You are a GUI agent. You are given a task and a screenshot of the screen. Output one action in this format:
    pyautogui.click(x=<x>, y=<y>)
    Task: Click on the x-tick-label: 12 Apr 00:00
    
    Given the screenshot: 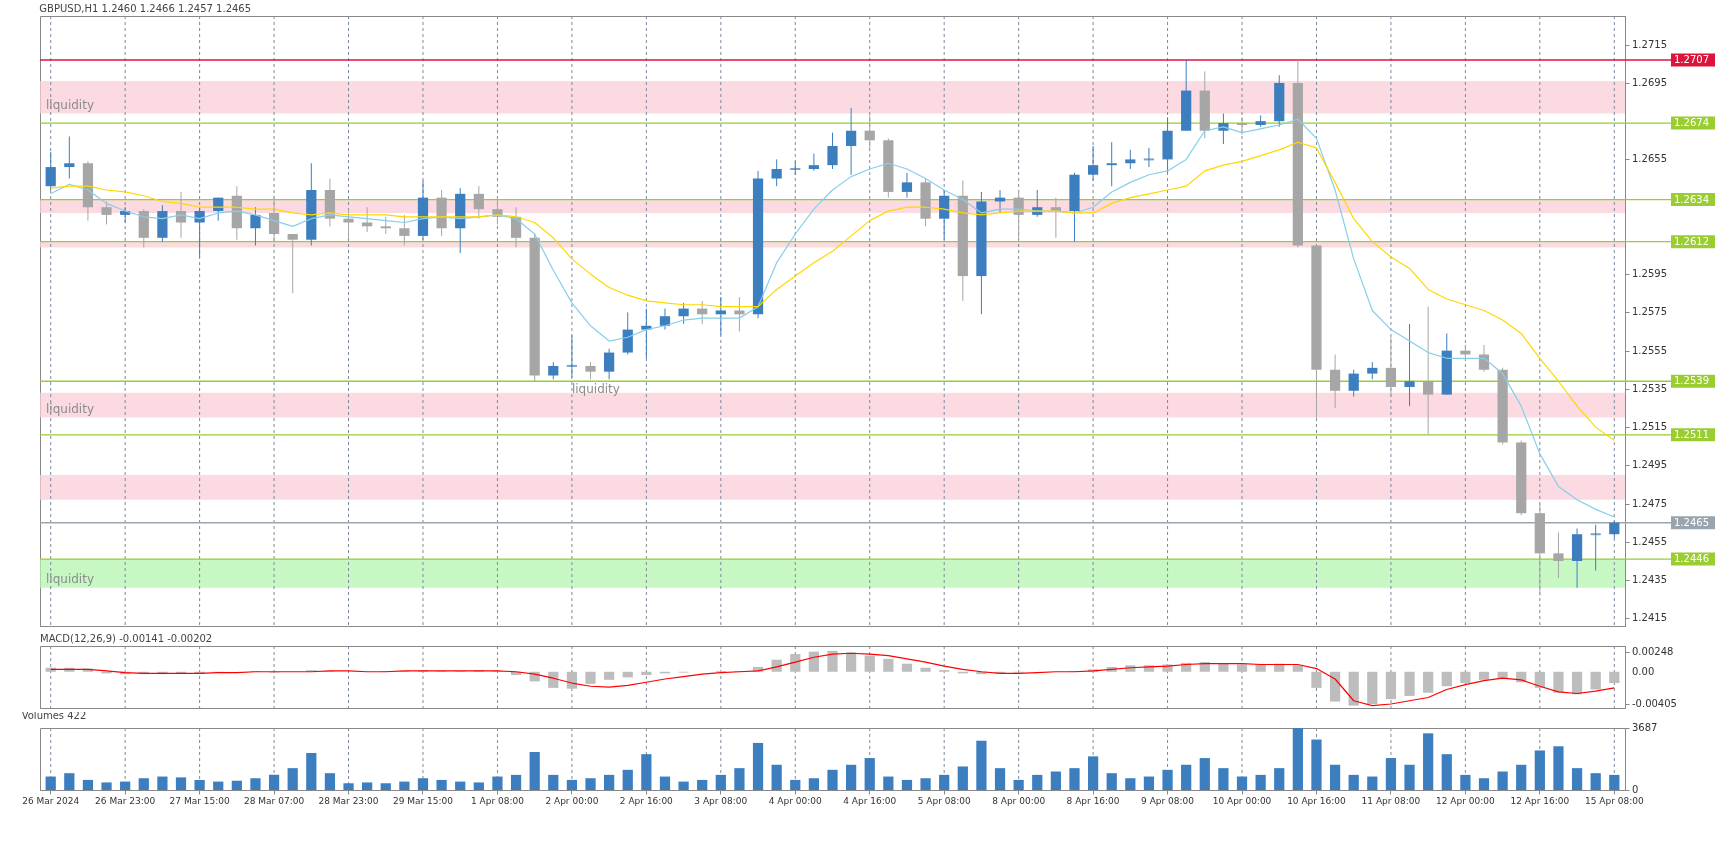 What is the action you would take?
    pyautogui.click(x=1465, y=800)
    